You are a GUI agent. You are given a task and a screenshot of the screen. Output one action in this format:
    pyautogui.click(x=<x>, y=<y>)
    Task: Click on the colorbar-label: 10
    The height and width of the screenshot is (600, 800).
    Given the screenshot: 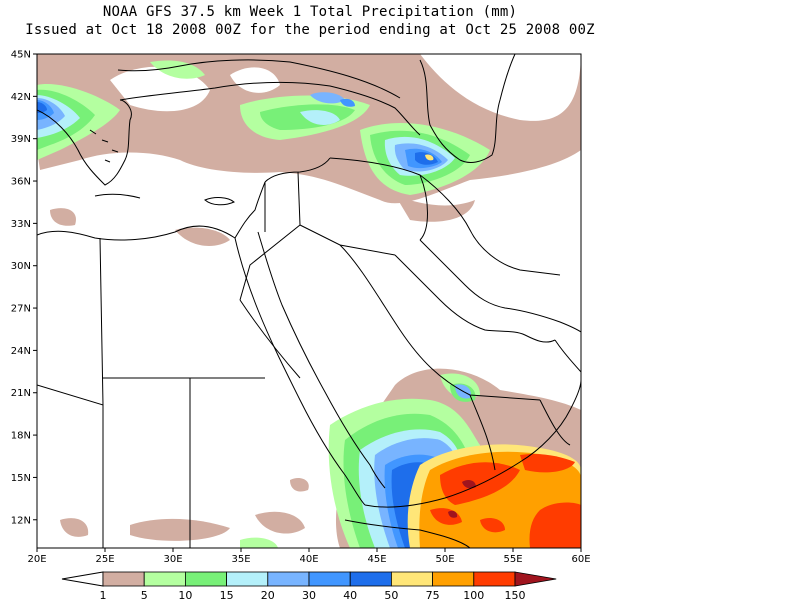 What is the action you would take?
    pyautogui.click(x=185, y=594)
    